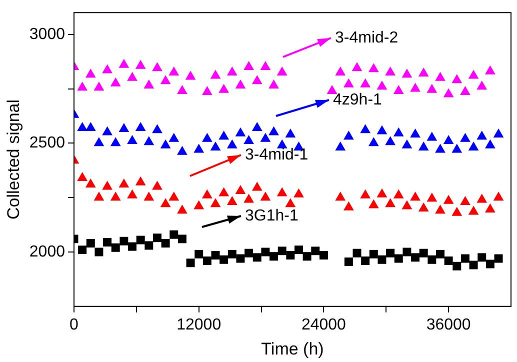  What do you see at coordinates (271, 215) in the screenshot?
I see `legend-label: 3G1h-1` at bounding box center [271, 215].